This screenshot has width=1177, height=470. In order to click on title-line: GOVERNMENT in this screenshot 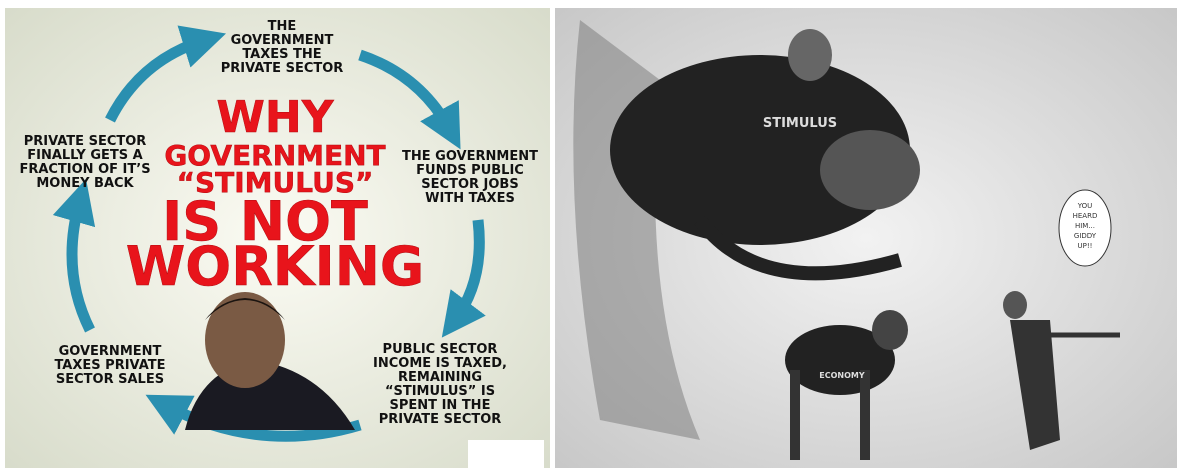, I will do `click(274, 155)`.